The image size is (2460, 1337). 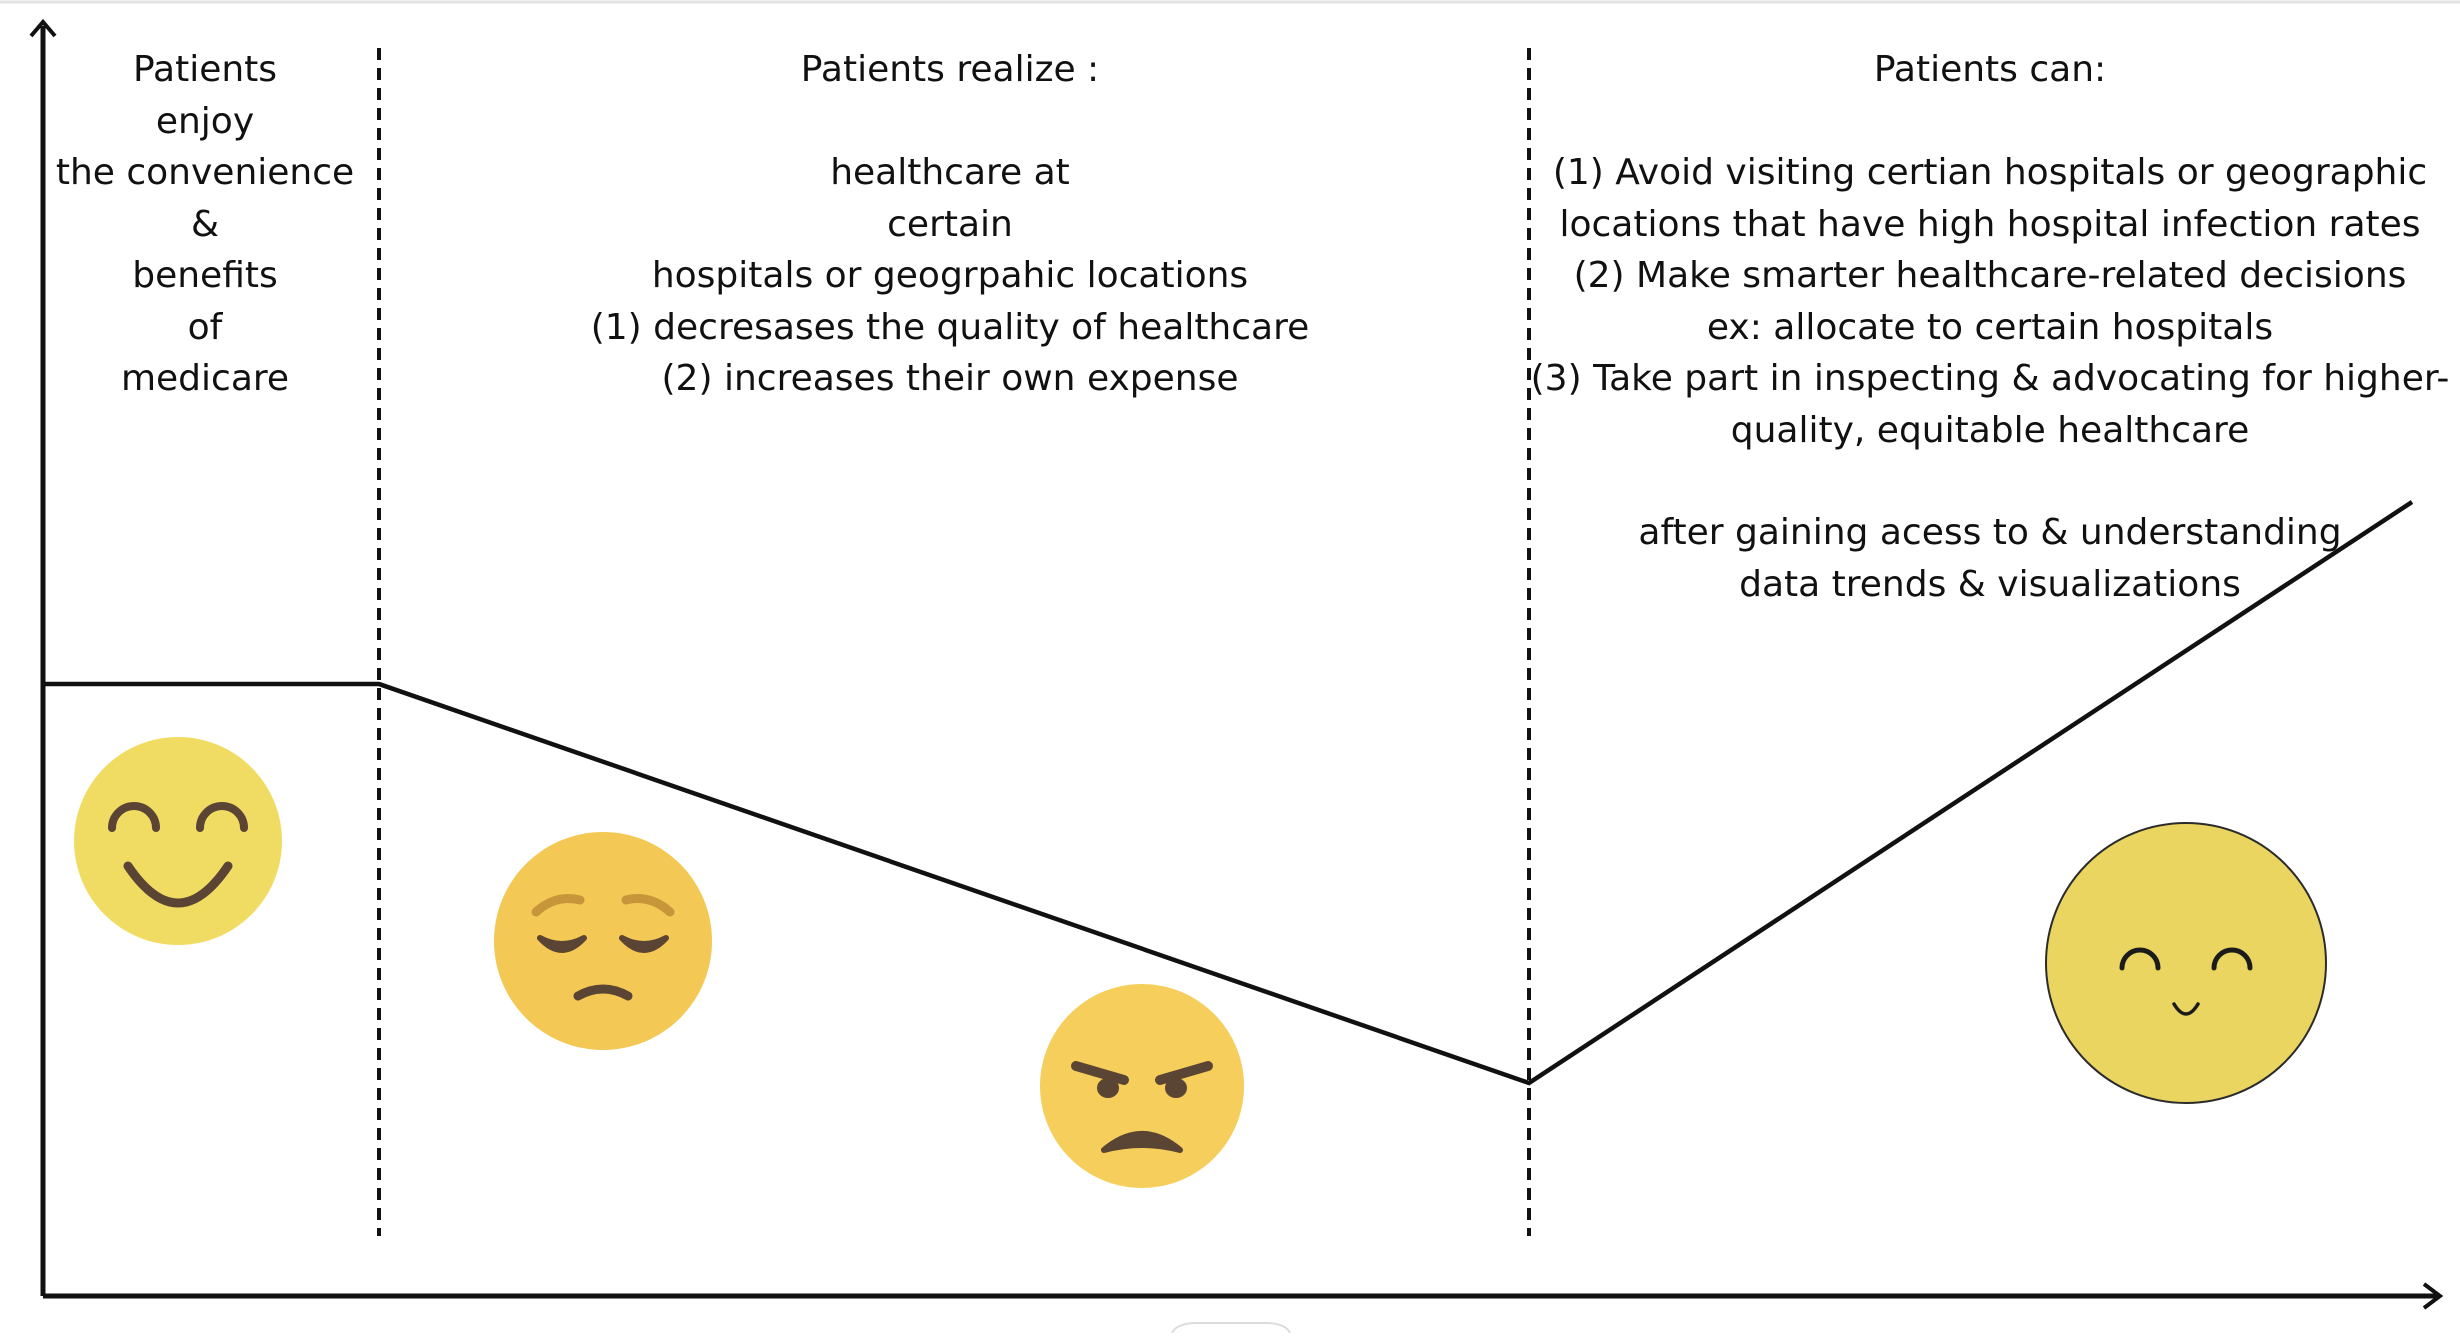 What do you see at coordinates (603, 941) in the screenshot?
I see `pensive-face-icon` at bounding box center [603, 941].